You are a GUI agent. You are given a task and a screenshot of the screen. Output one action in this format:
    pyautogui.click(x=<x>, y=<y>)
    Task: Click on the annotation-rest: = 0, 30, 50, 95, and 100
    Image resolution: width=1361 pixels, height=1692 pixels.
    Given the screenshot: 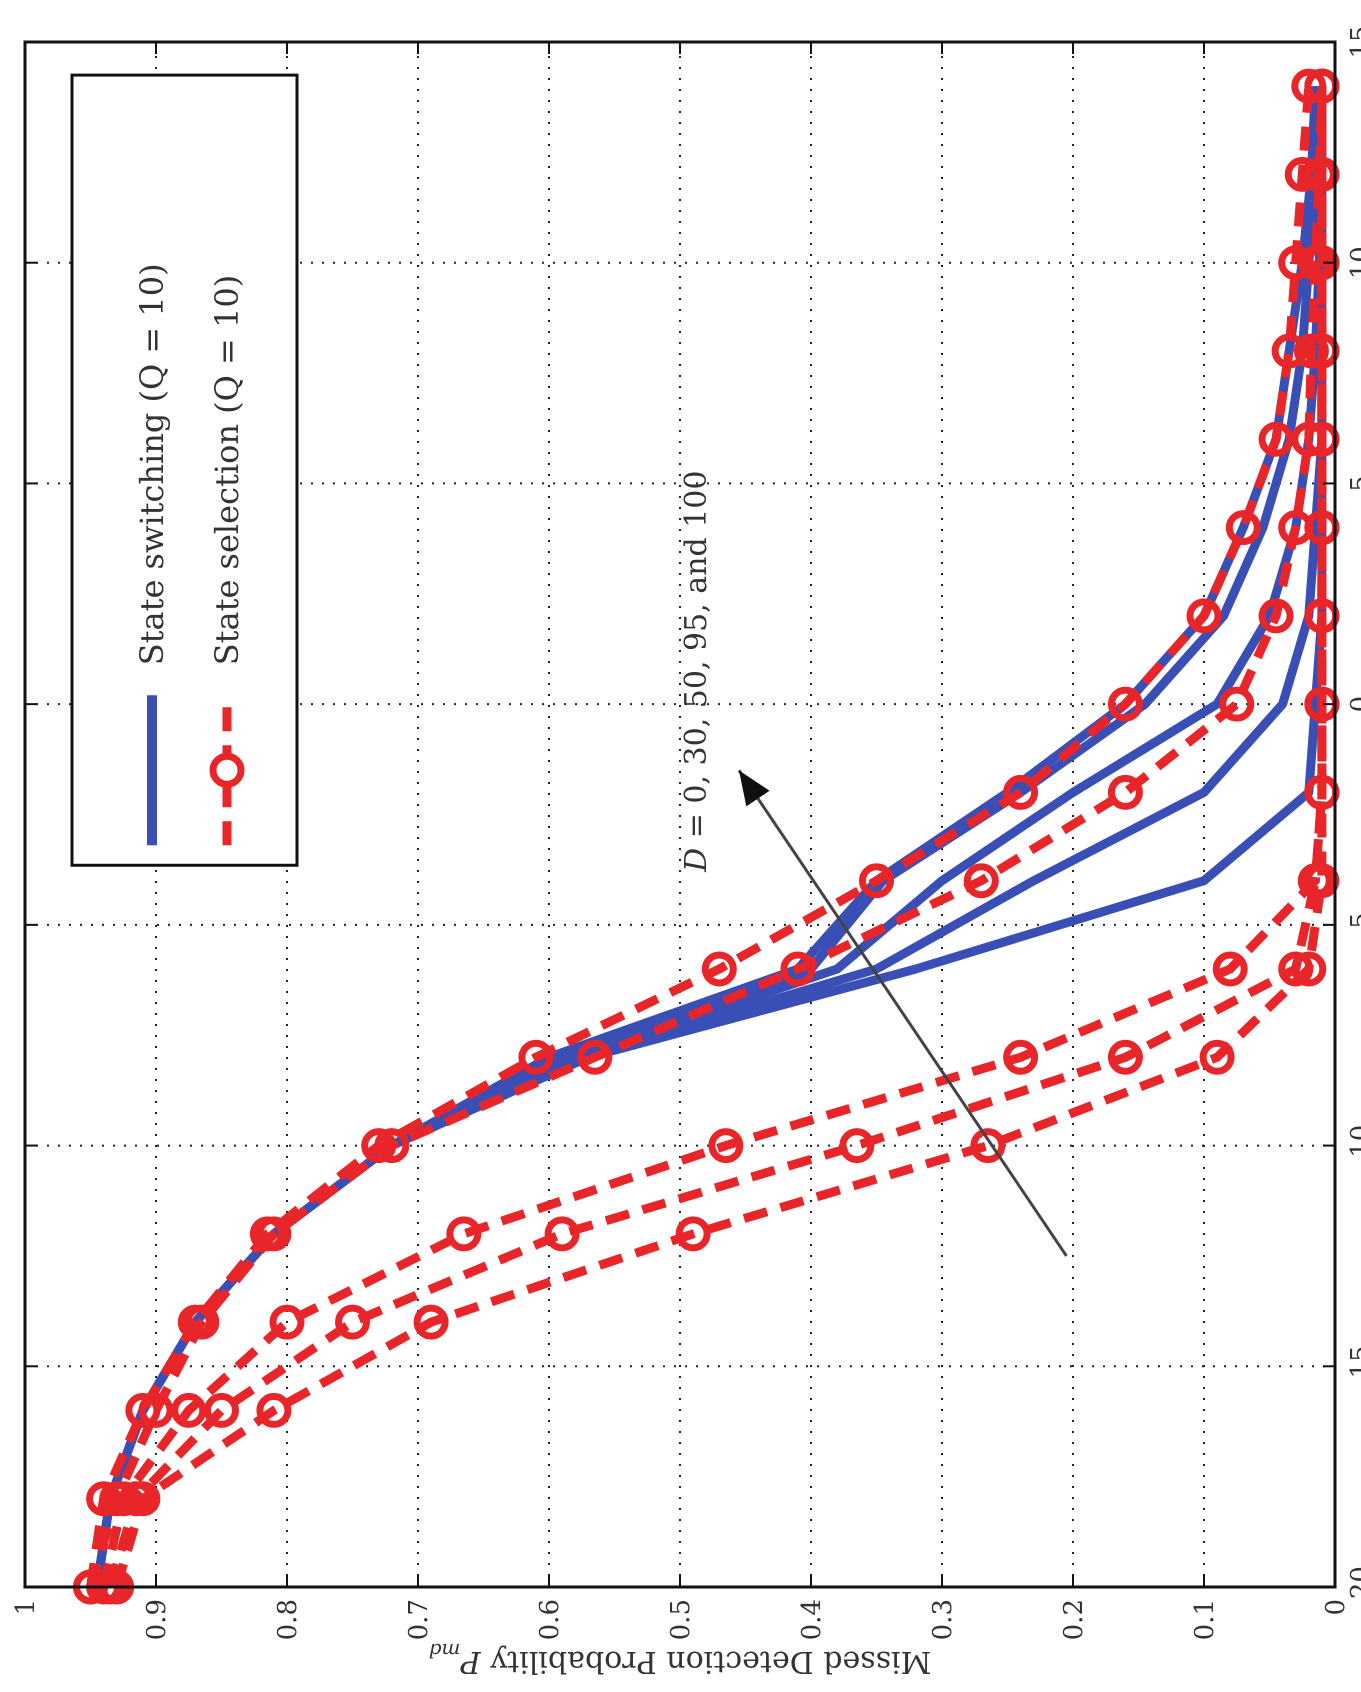 What is the action you would take?
    pyautogui.click(x=696, y=658)
    